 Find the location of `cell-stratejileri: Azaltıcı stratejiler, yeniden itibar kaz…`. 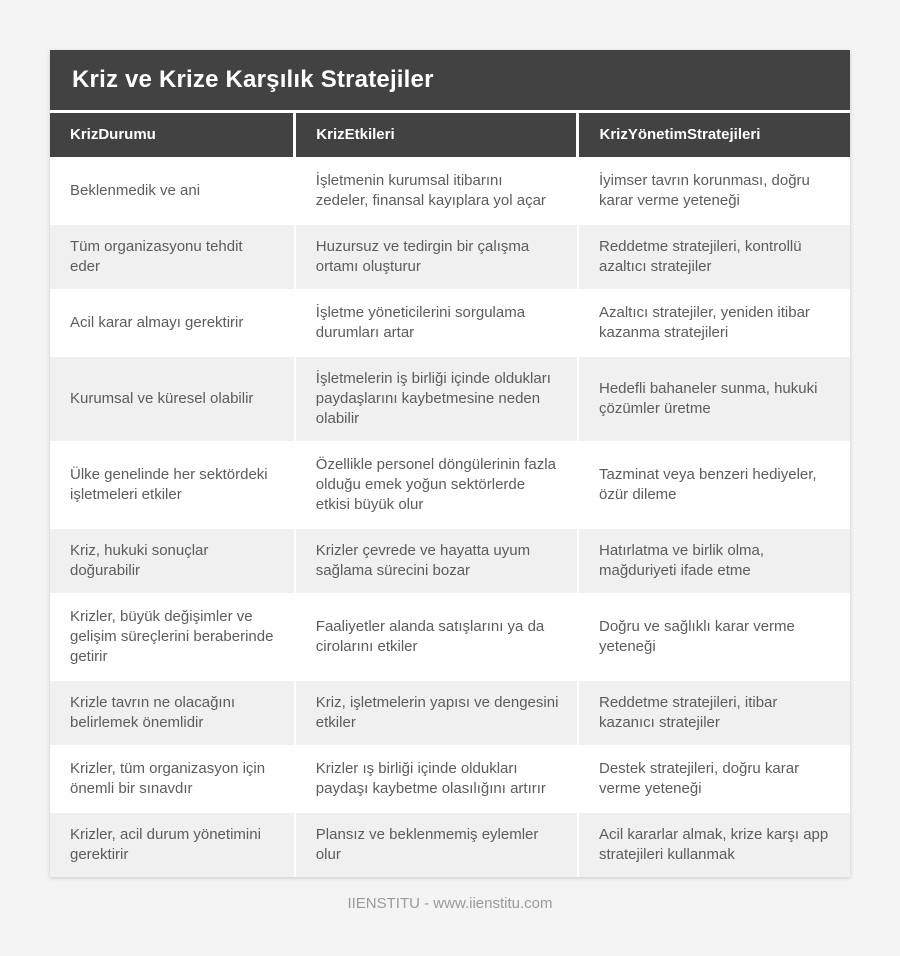

cell-stratejileri: Azaltıcı stratejiler, yeniden itibar kaz… is located at coordinates (713, 322).